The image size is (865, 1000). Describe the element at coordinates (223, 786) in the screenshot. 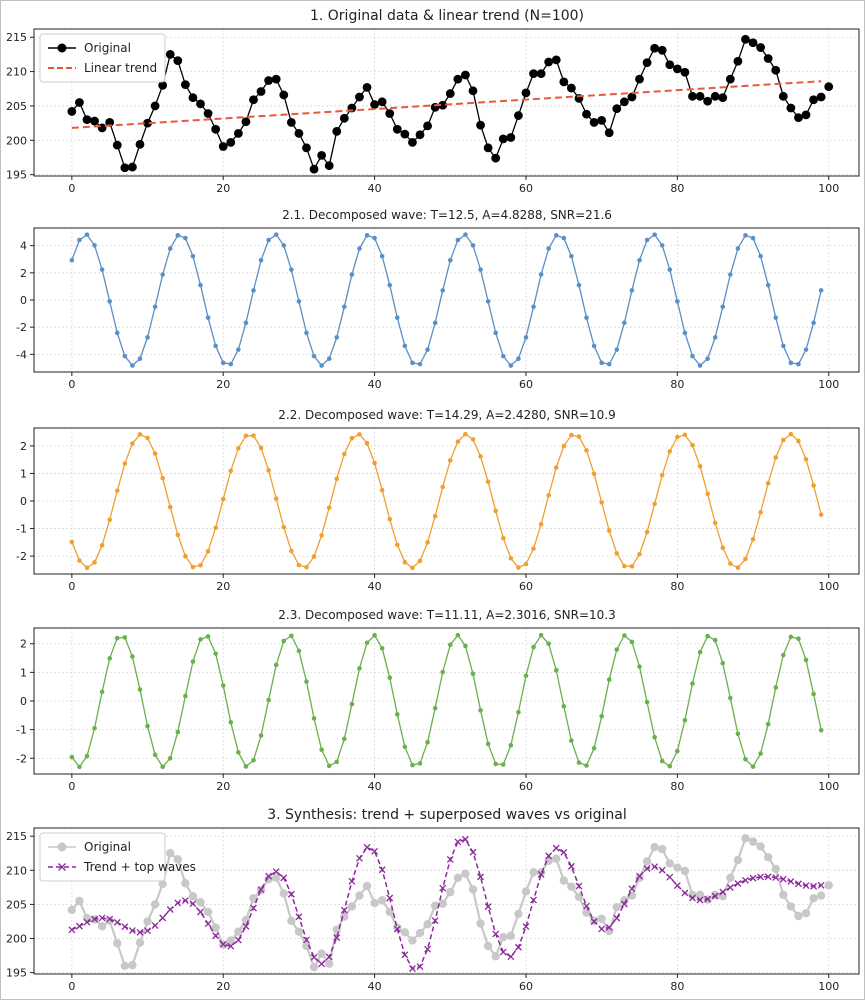

I see `x-tick-label: 20` at that location.